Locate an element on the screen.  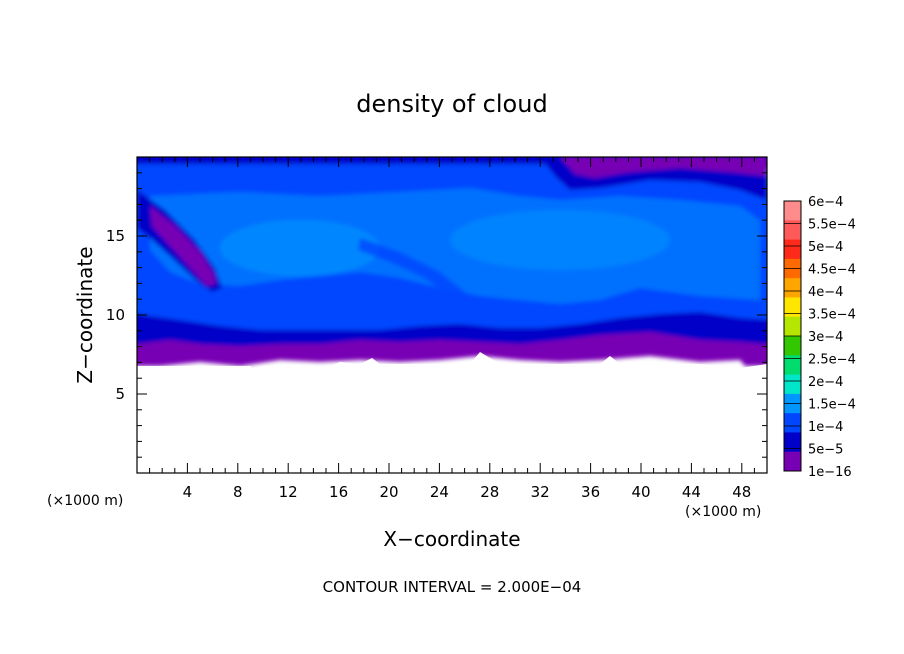
colorbar-label: 1e−4 is located at coordinates (825, 427).